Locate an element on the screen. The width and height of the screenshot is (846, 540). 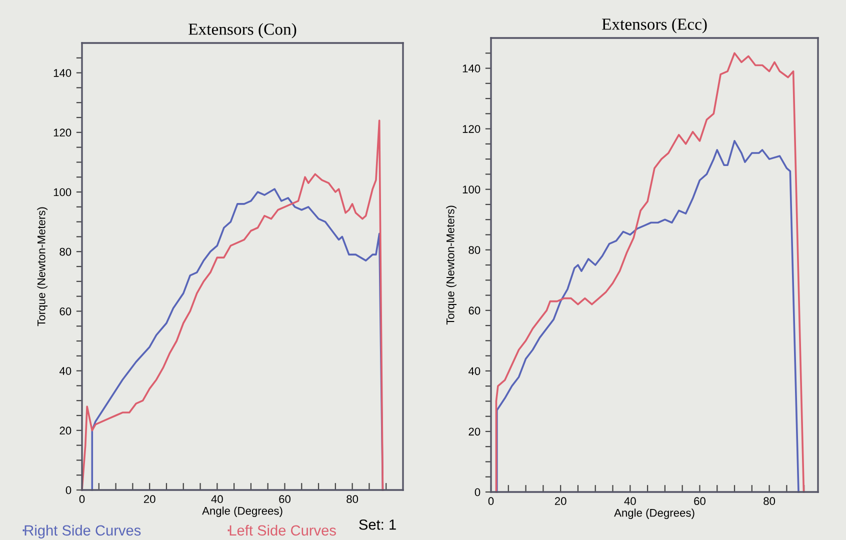
legend-label: Right Side Curves is located at coordinates (82, 531).